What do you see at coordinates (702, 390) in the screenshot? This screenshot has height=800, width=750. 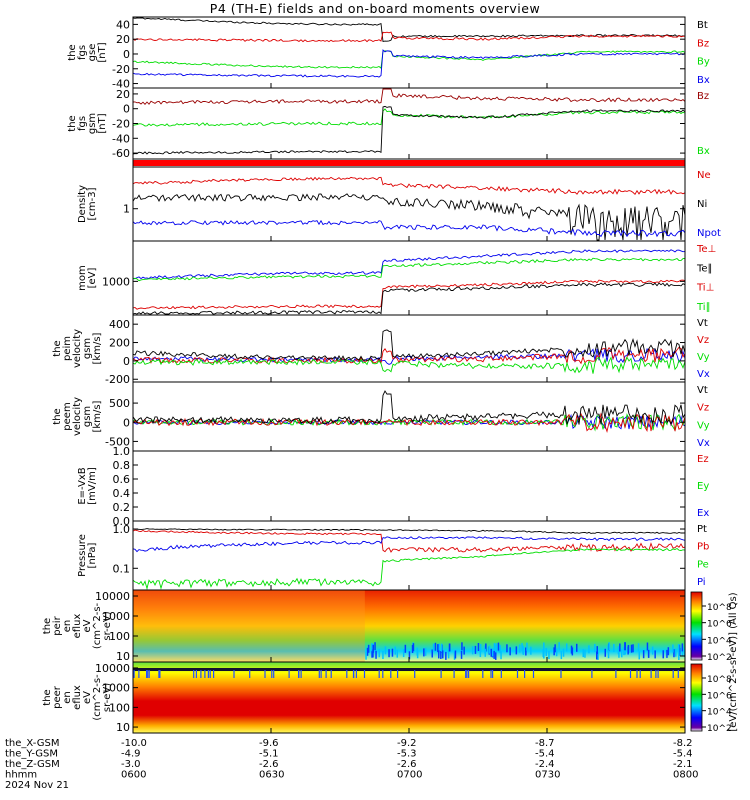 I see `legend-vt: Vt` at bounding box center [702, 390].